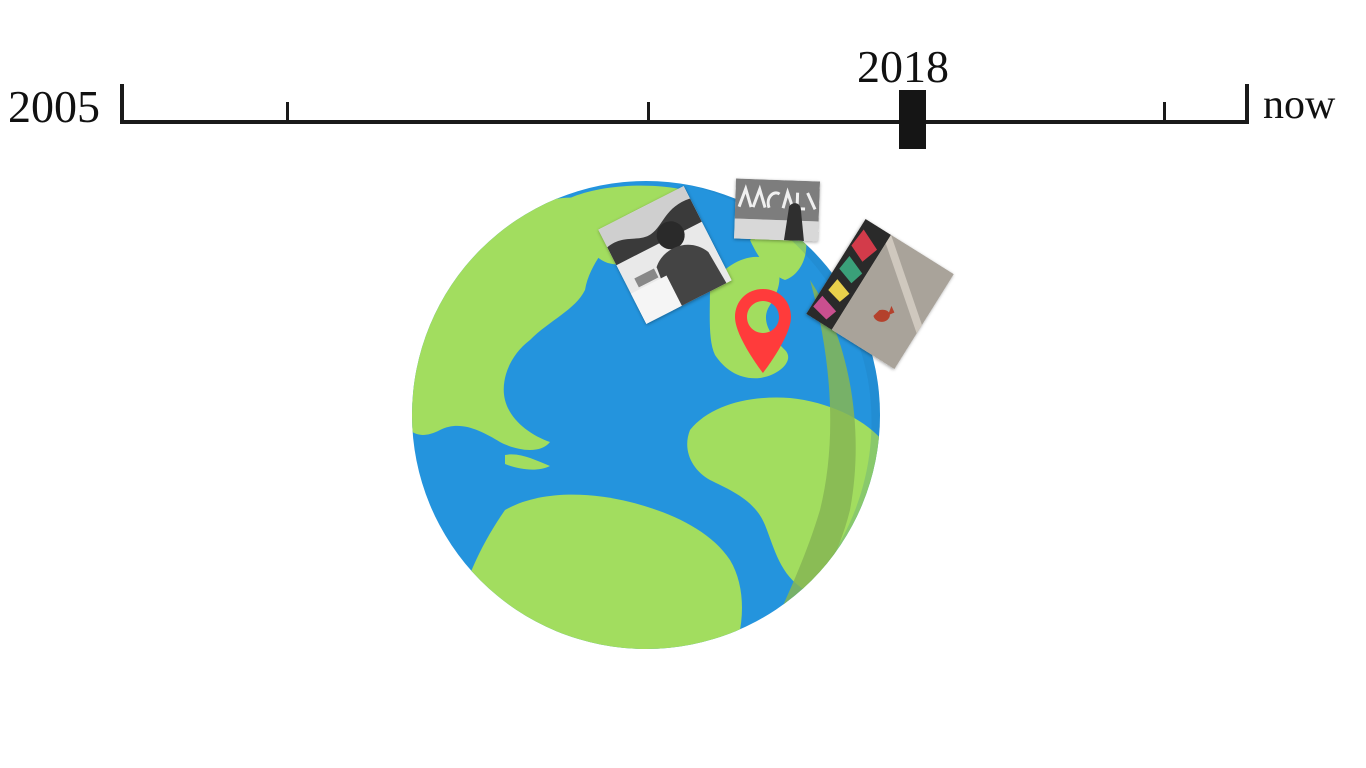 This screenshot has height=768, width=1366. I want to click on timeline-track, so click(684, 122).